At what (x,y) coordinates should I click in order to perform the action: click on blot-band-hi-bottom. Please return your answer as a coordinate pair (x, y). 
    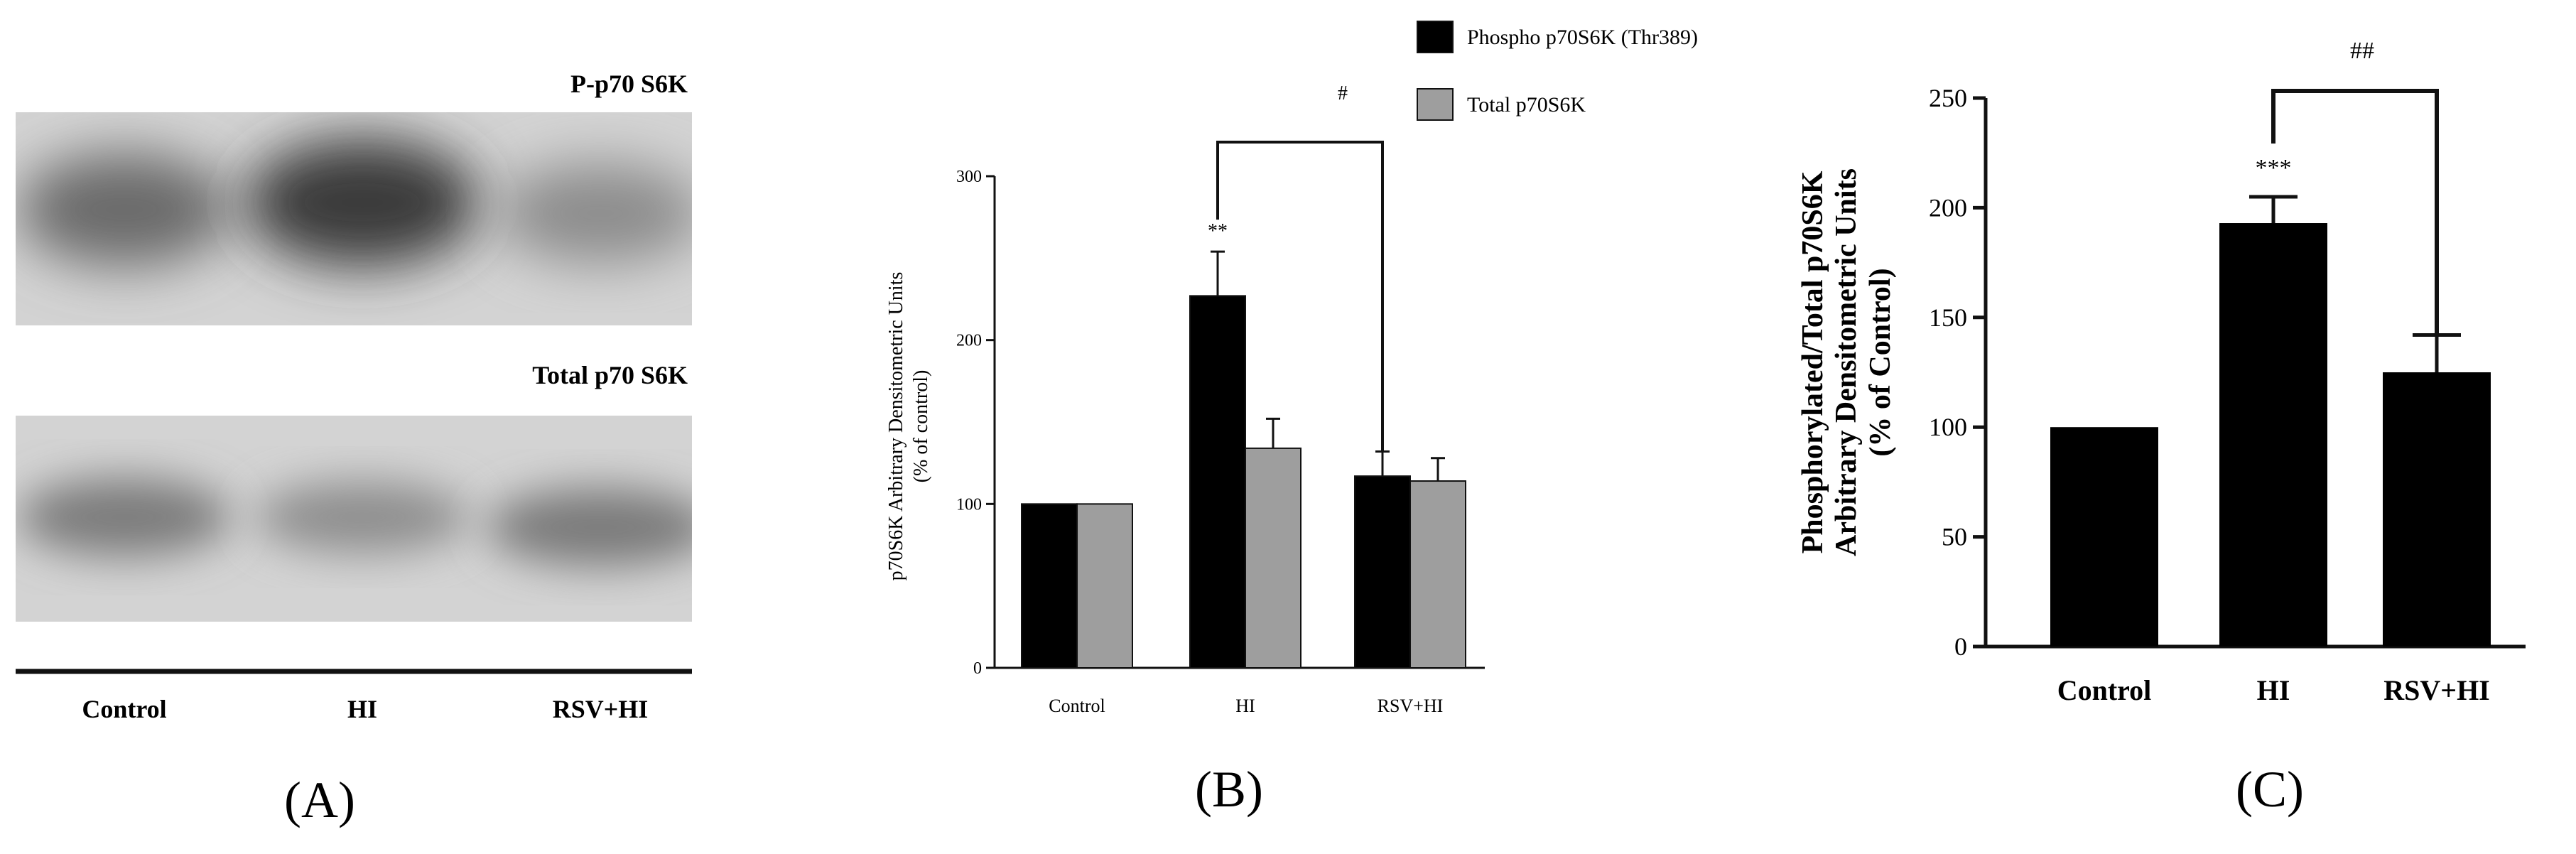
    Looking at the image, I should click on (362, 518).